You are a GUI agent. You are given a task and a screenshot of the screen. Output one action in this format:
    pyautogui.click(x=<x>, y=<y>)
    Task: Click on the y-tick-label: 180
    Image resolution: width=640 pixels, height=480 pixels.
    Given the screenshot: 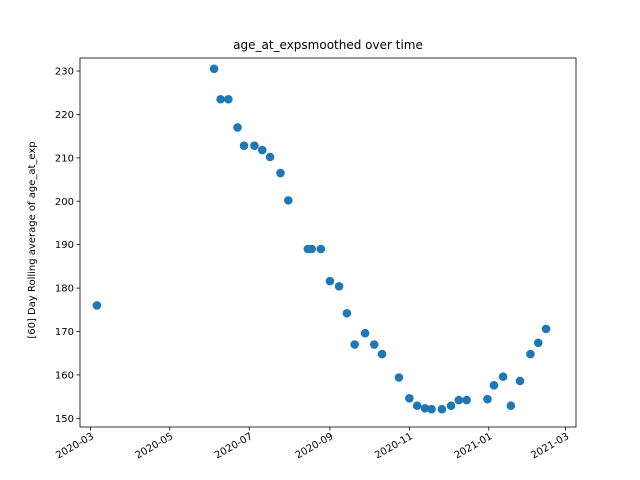 What is the action you would take?
    pyautogui.click(x=64, y=289)
    